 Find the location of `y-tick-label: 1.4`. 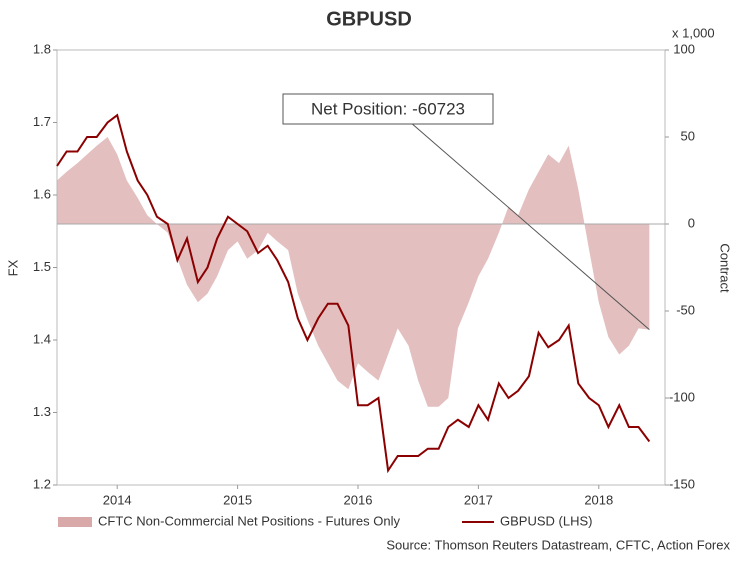

y-tick-label: 1.4 is located at coordinates (42, 338).